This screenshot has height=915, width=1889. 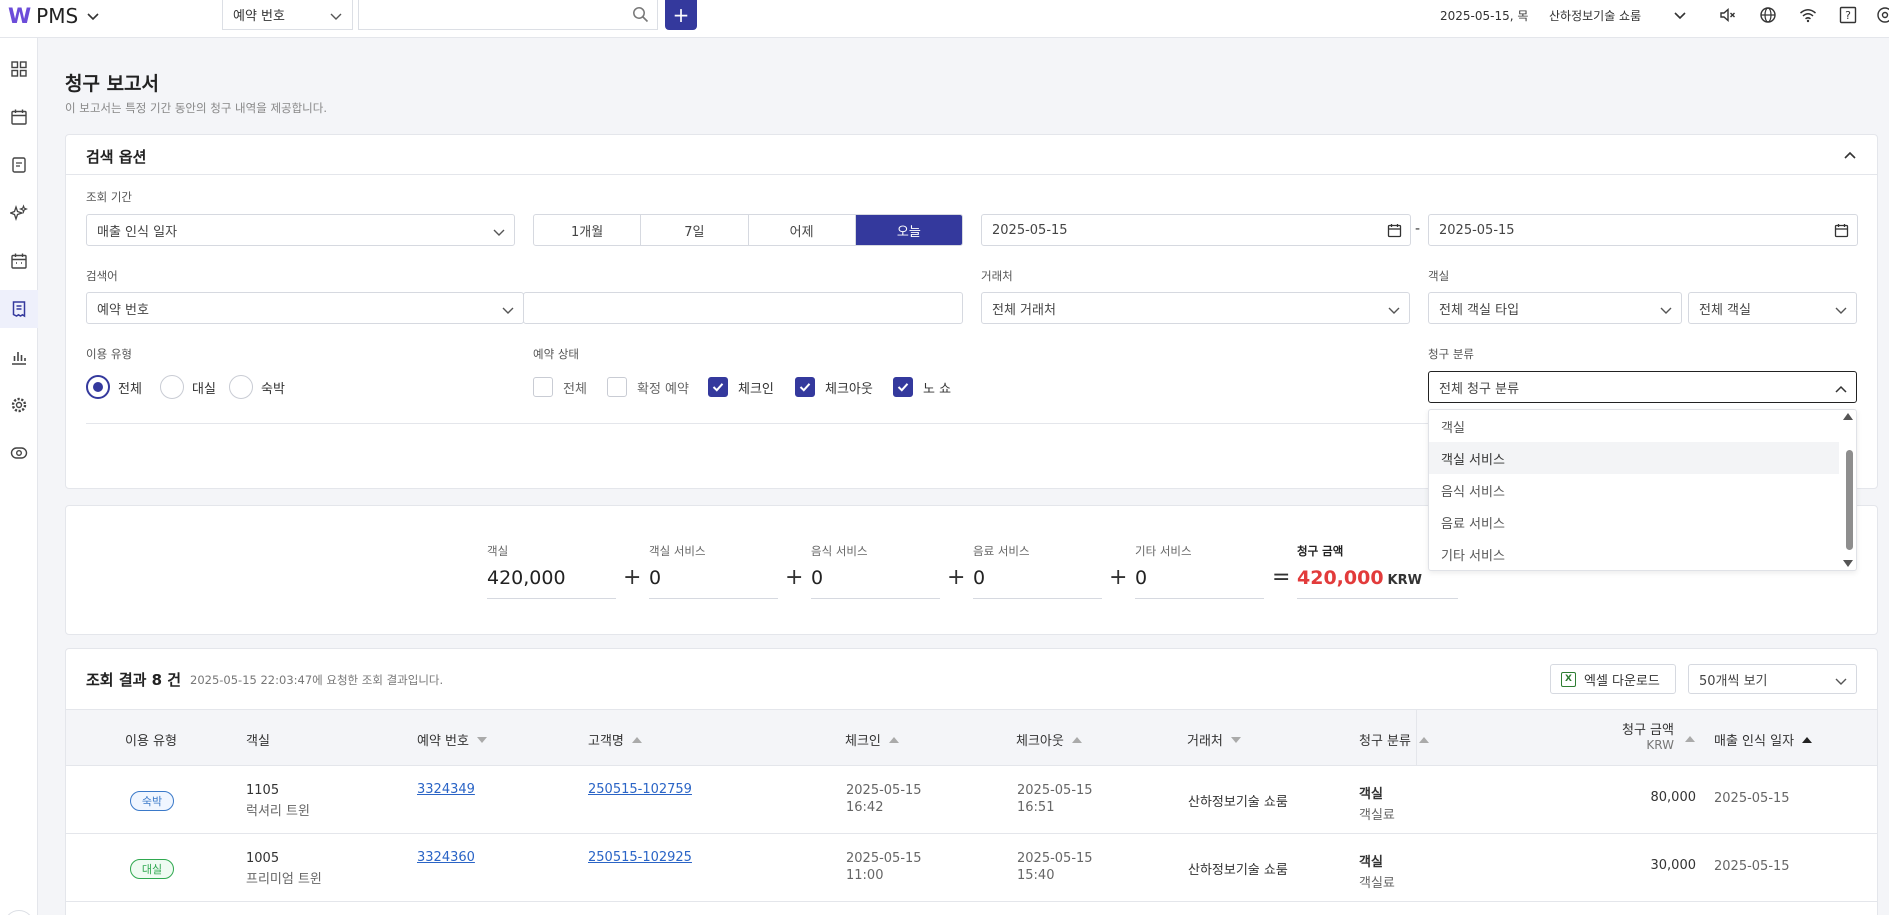 I want to click on dropdown-scrollbar, so click(x=1849, y=500).